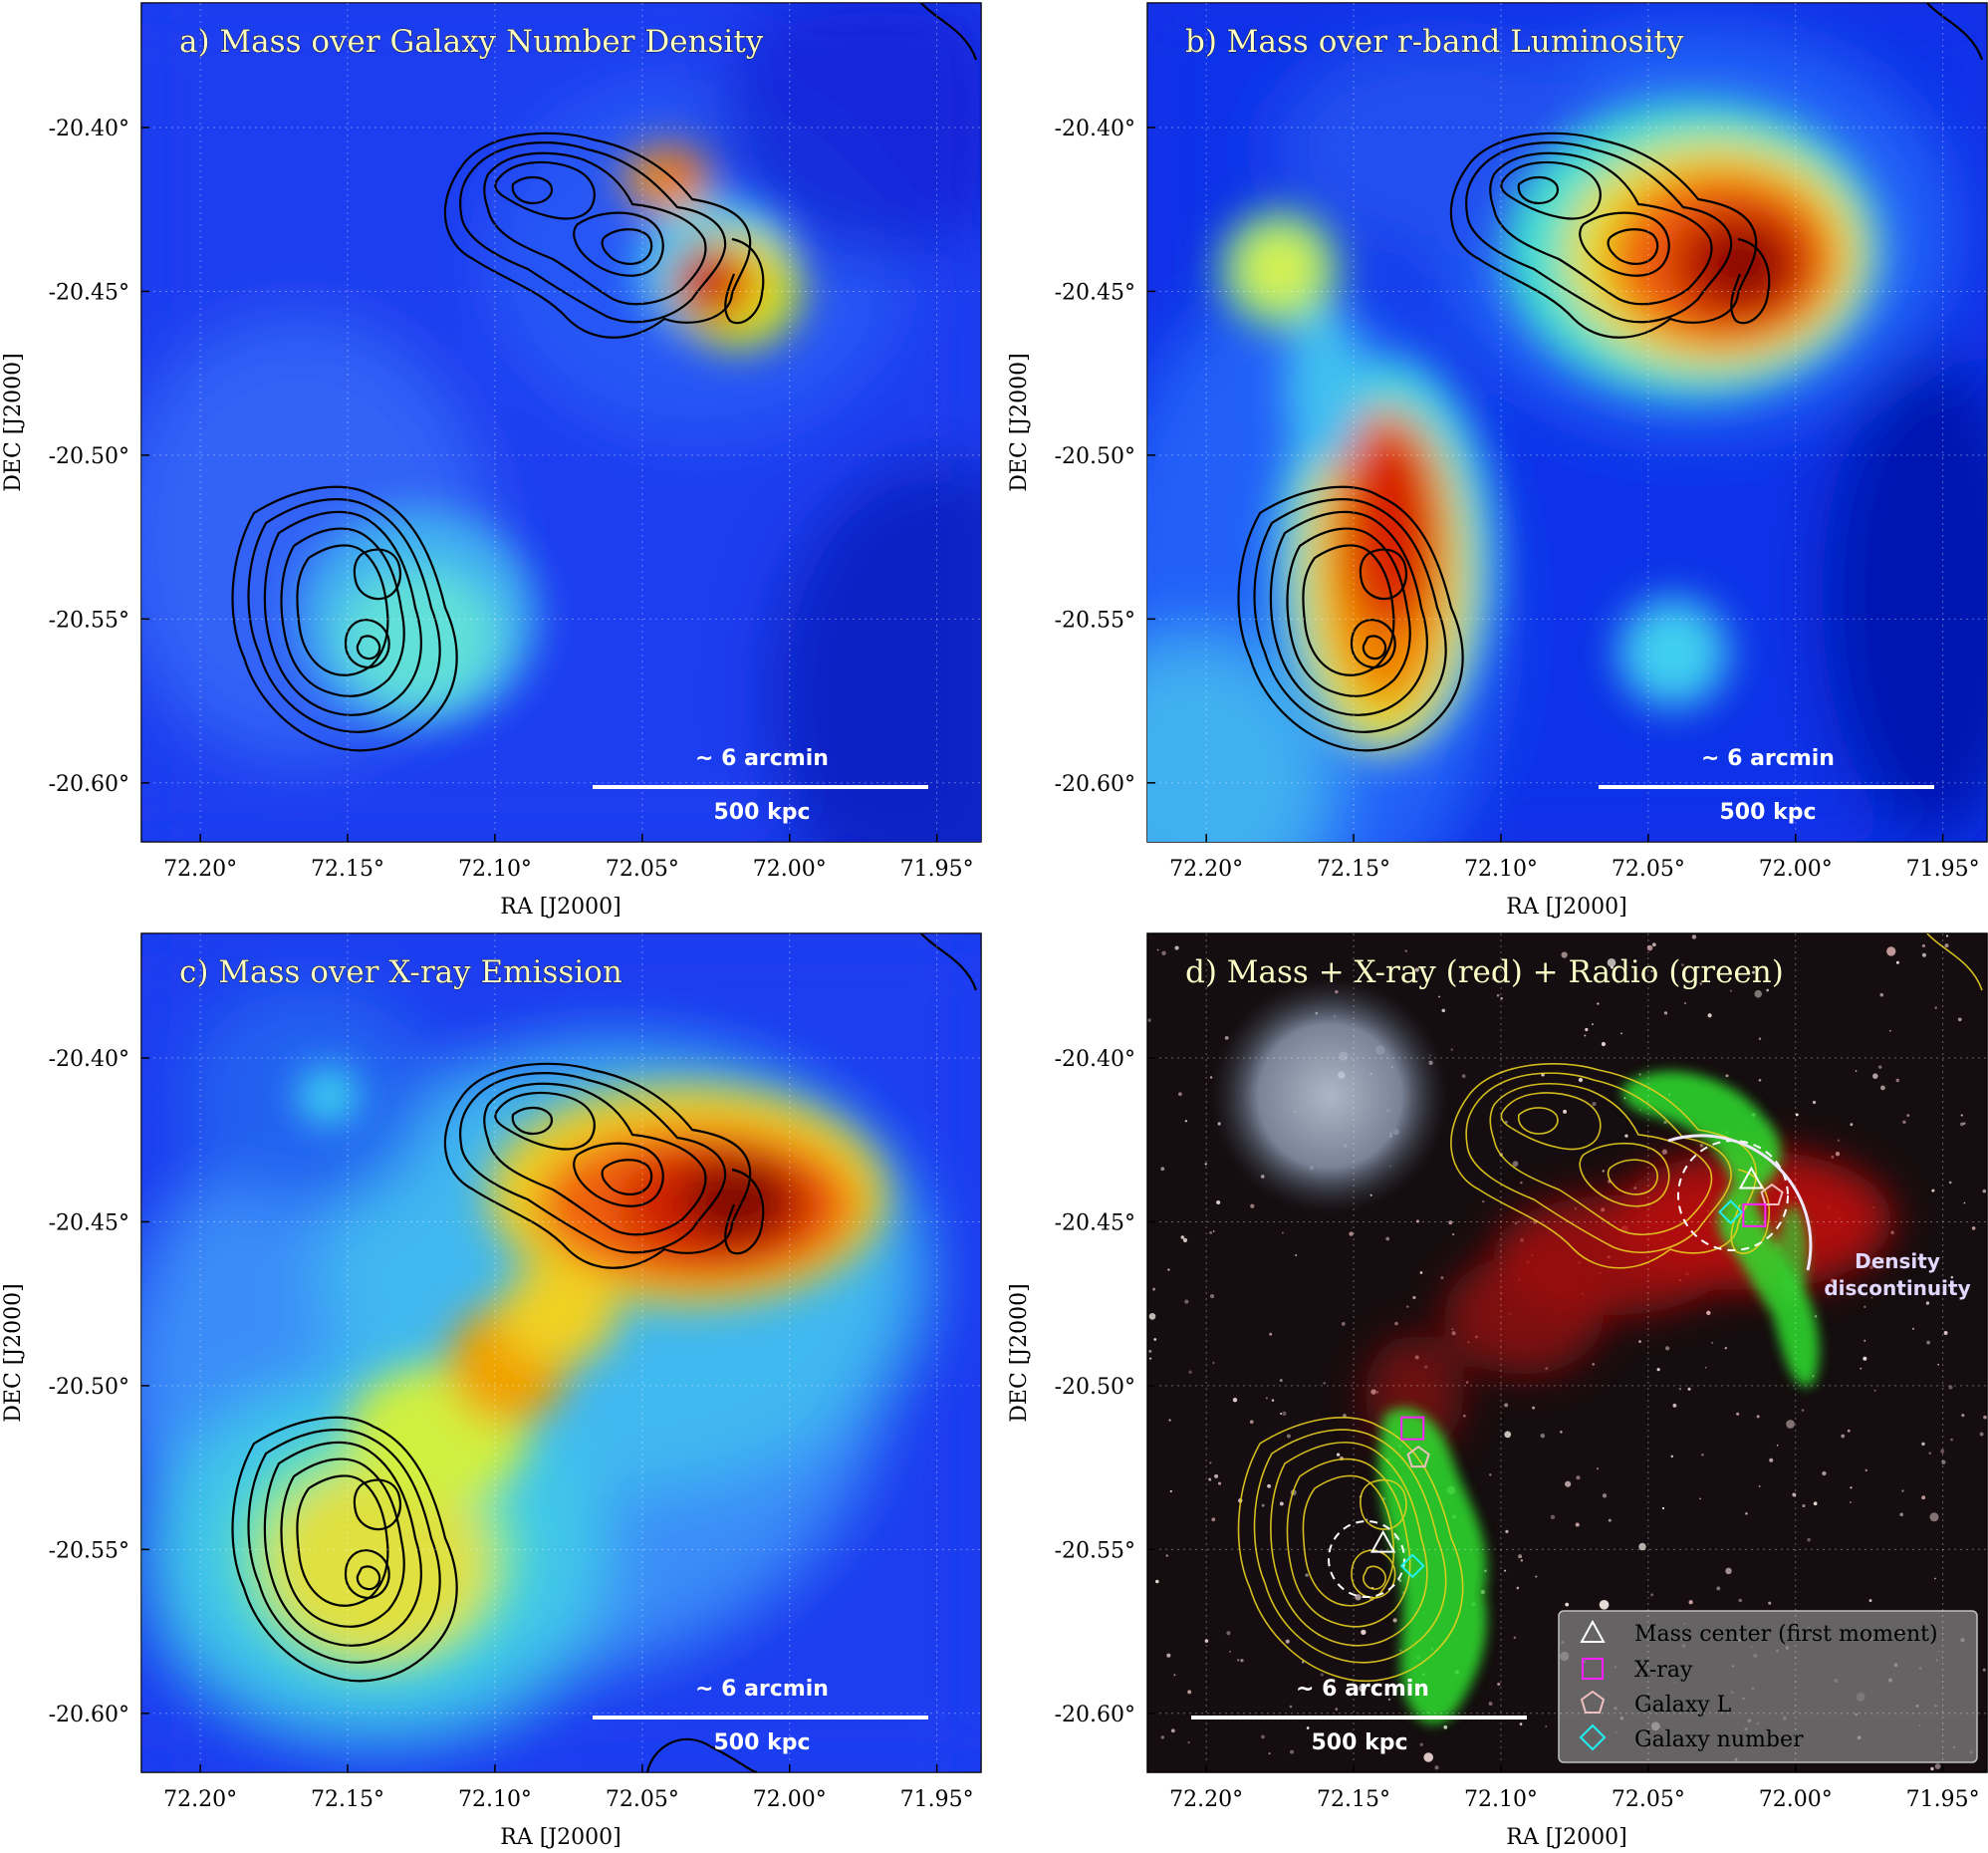 The height and width of the screenshot is (1853, 1988). I want to click on y-tick-label: -20.45°, so click(1095, 292).